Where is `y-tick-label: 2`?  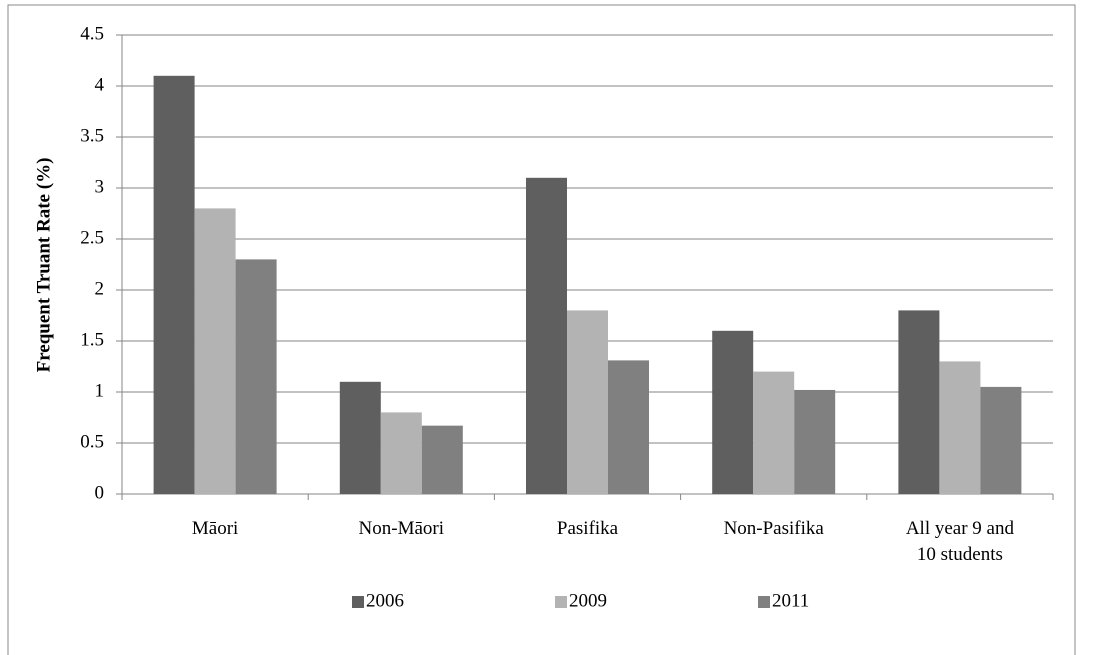
y-tick-label: 2 is located at coordinates (100, 288).